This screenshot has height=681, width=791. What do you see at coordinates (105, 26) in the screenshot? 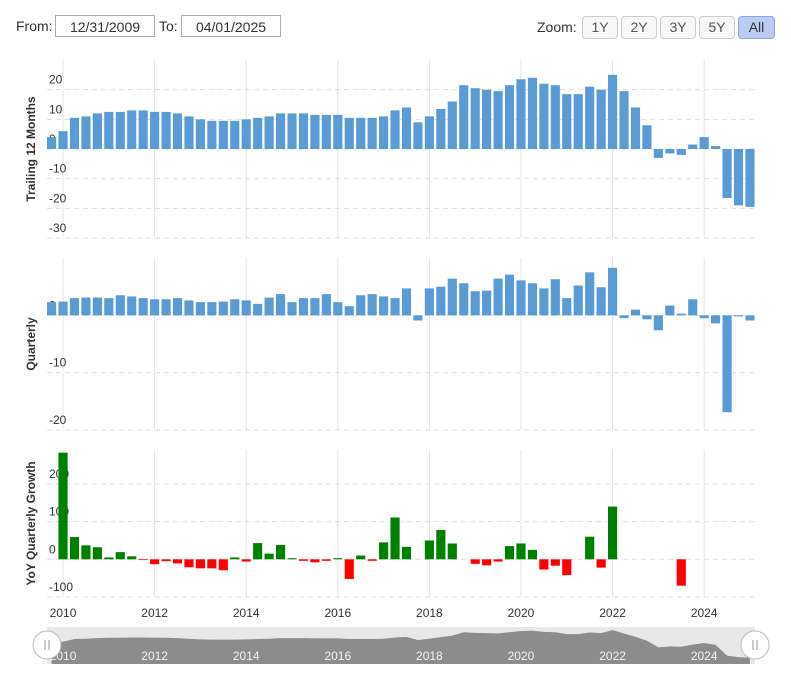
I see `from-date-input: 12/31/2009` at bounding box center [105, 26].